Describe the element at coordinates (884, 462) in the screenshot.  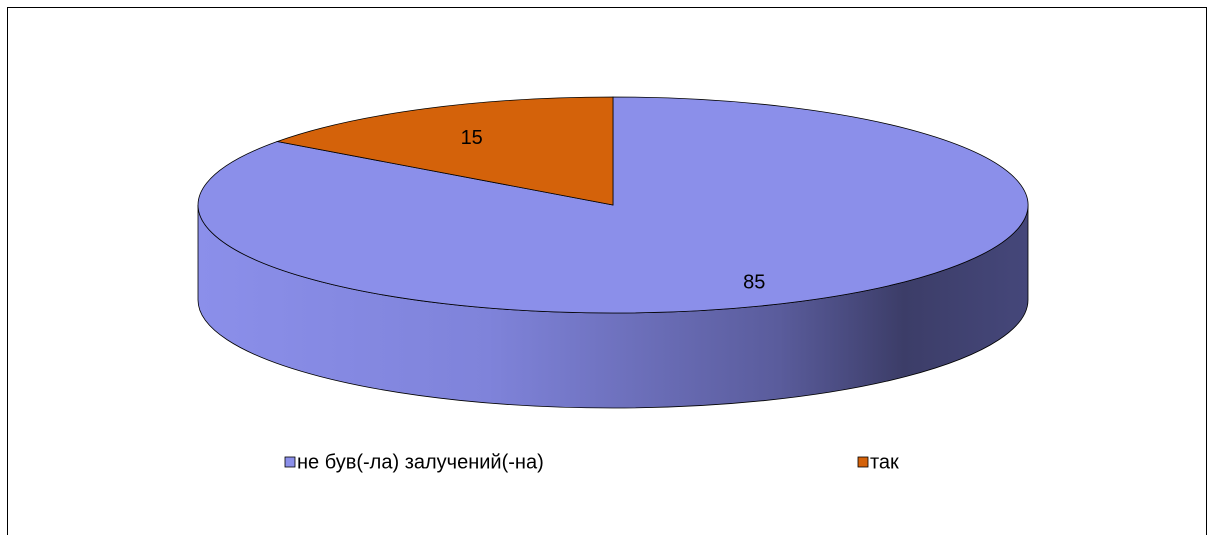
I see `legend-label: так` at that location.